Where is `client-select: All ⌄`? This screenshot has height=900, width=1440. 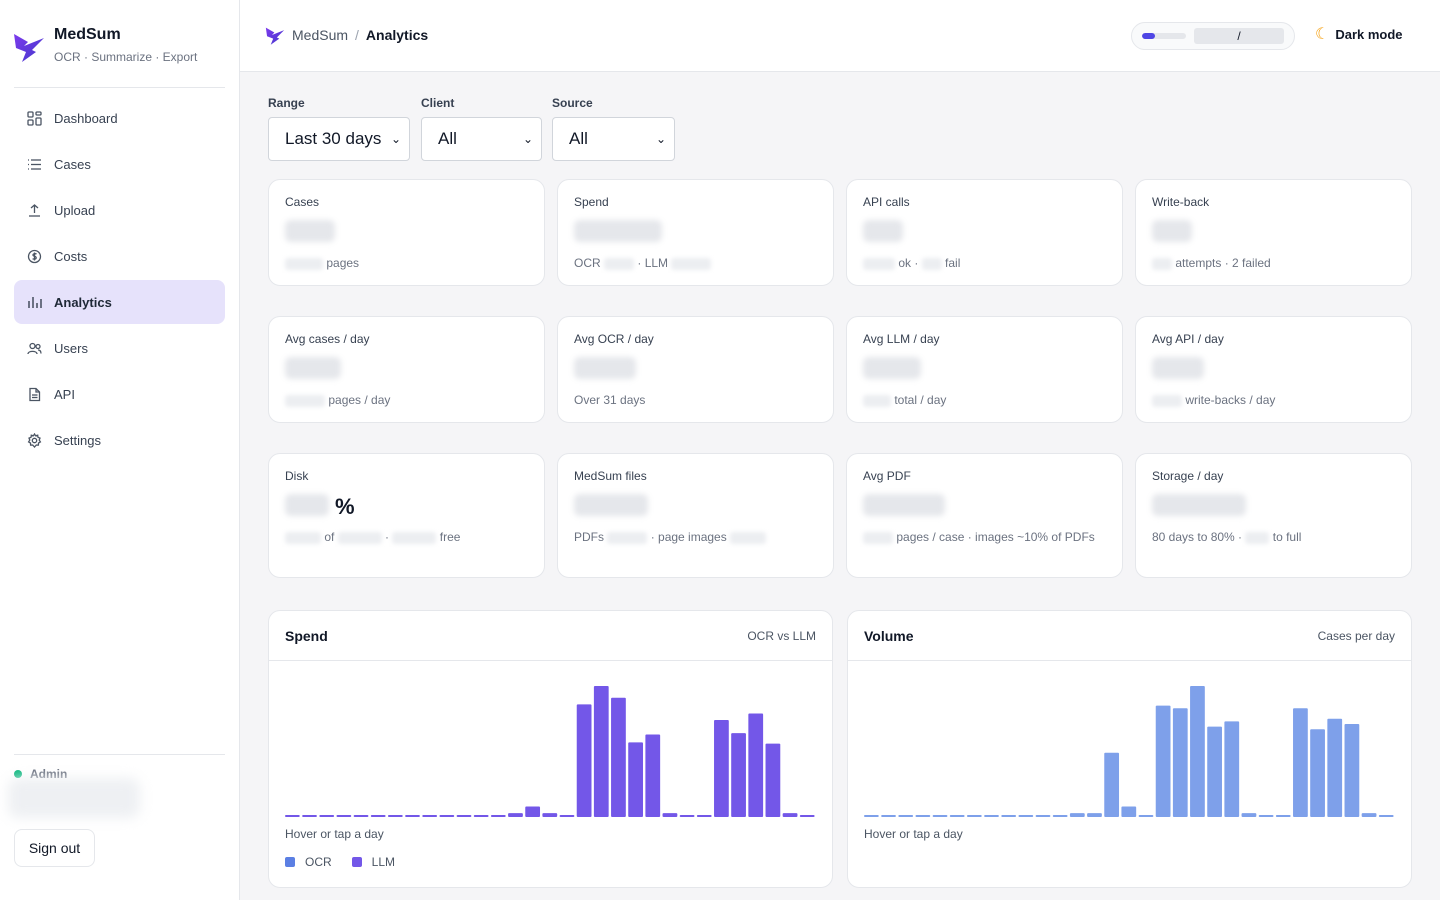
client-select: All ⌄ is located at coordinates (481, 139).